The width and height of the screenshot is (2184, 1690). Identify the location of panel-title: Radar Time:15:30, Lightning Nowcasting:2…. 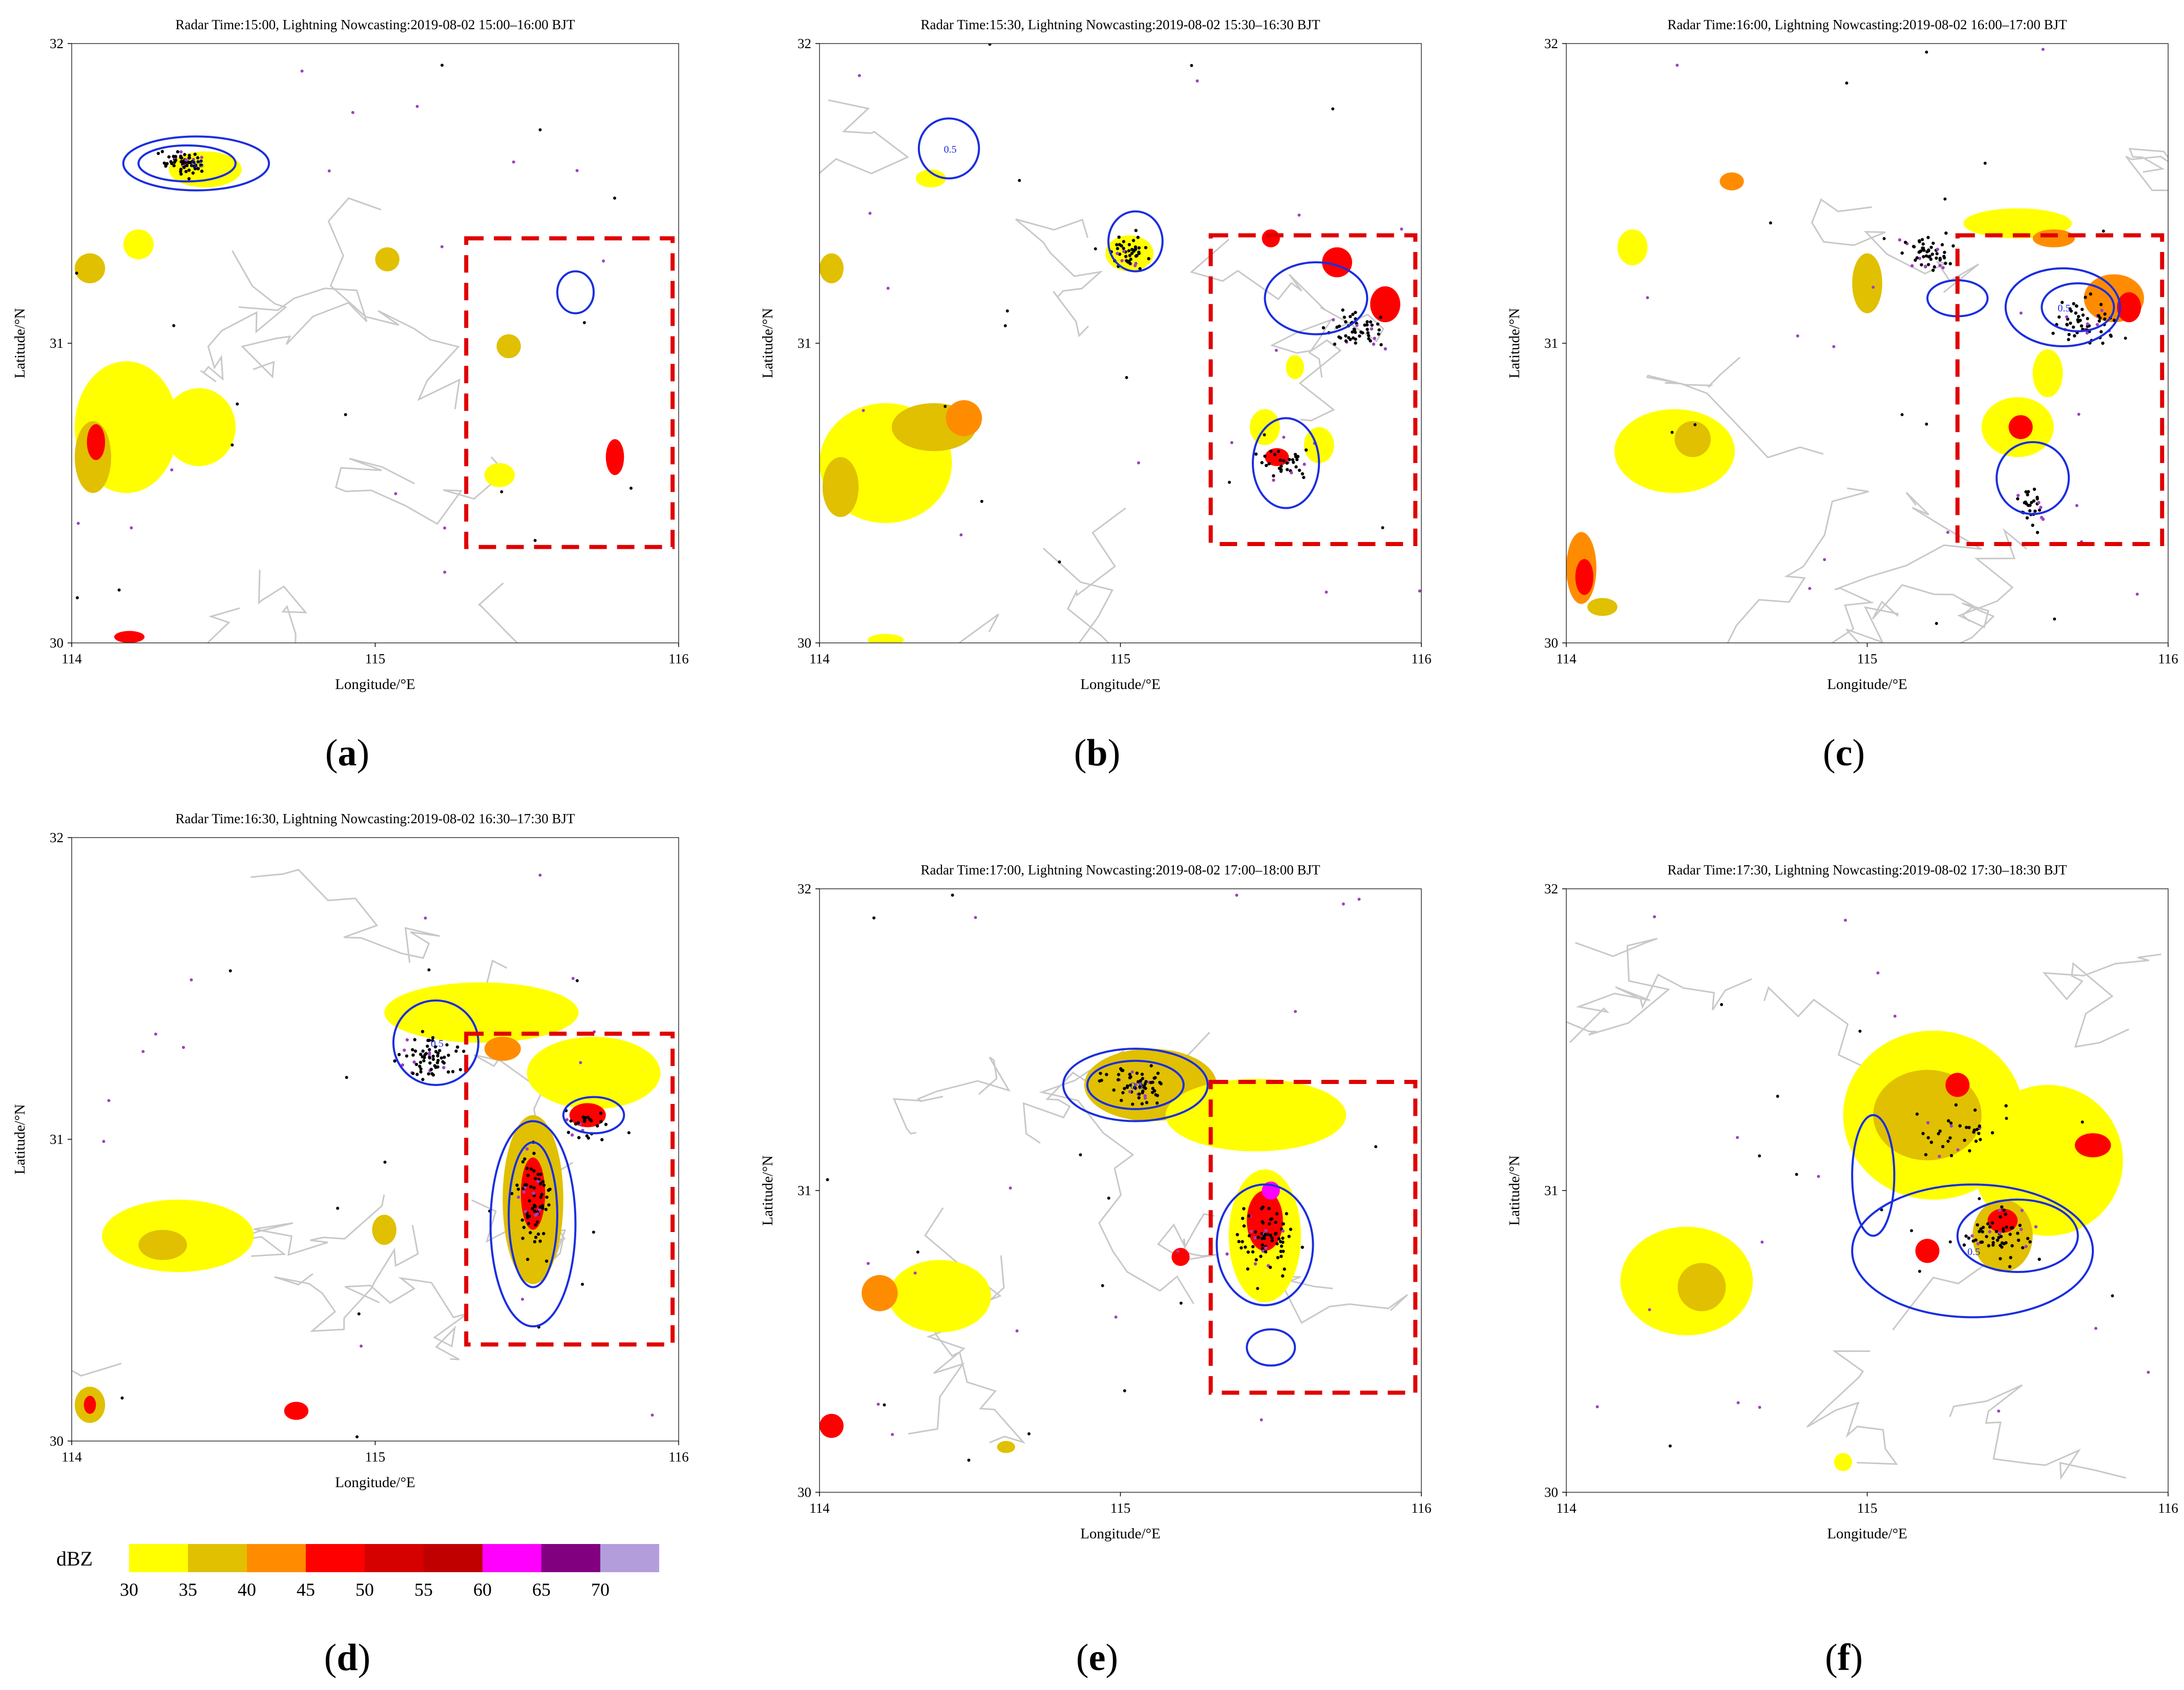
(1120, 24).